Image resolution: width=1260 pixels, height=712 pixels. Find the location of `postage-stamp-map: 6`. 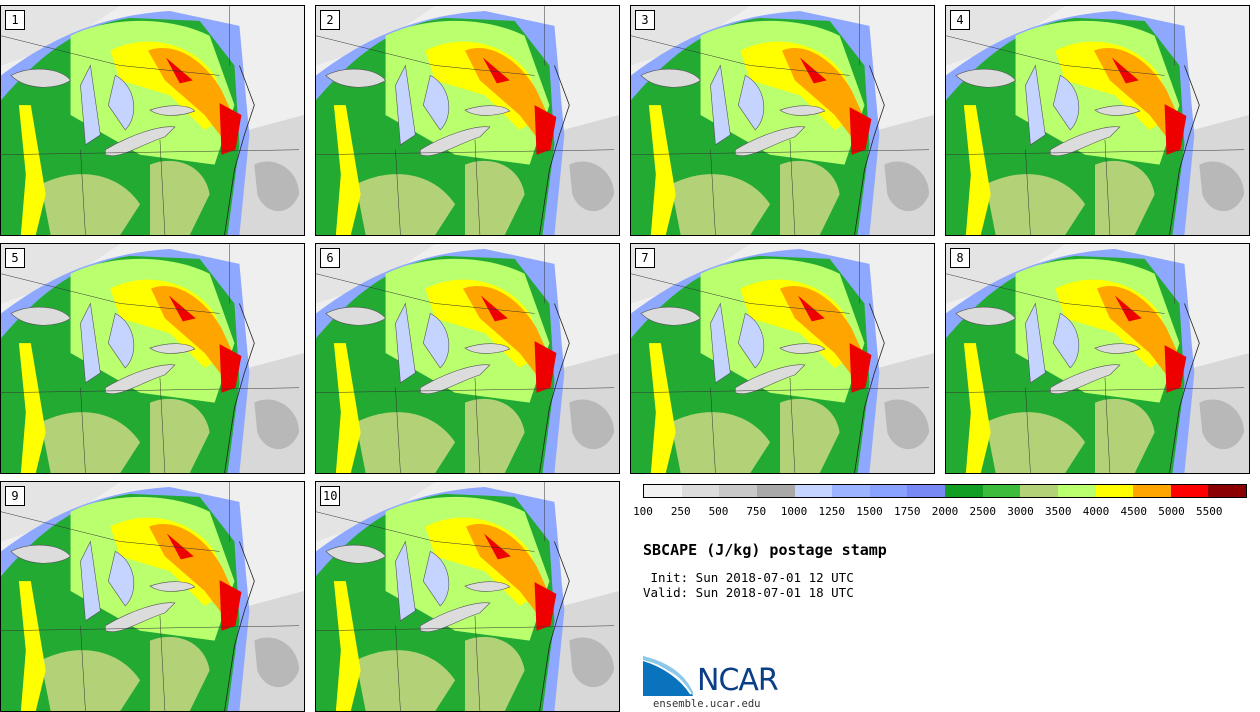

postage-stamp-map: 6 is located at coordinates (467, 358).